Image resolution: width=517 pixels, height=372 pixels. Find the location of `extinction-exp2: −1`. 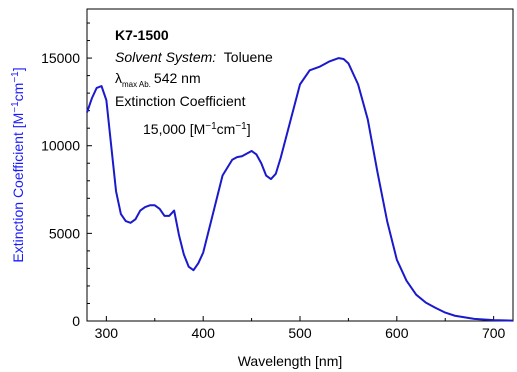

extinction-exp2: −1 is located at coordinates (241, 126).